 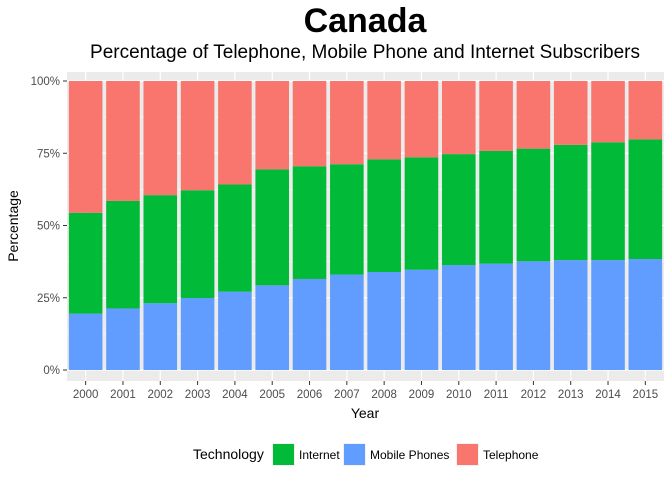 What do you see at coordinates (310, 395) in the screenshot?
I see `x-tick-label: 2006` at bounding box center [310, 395].